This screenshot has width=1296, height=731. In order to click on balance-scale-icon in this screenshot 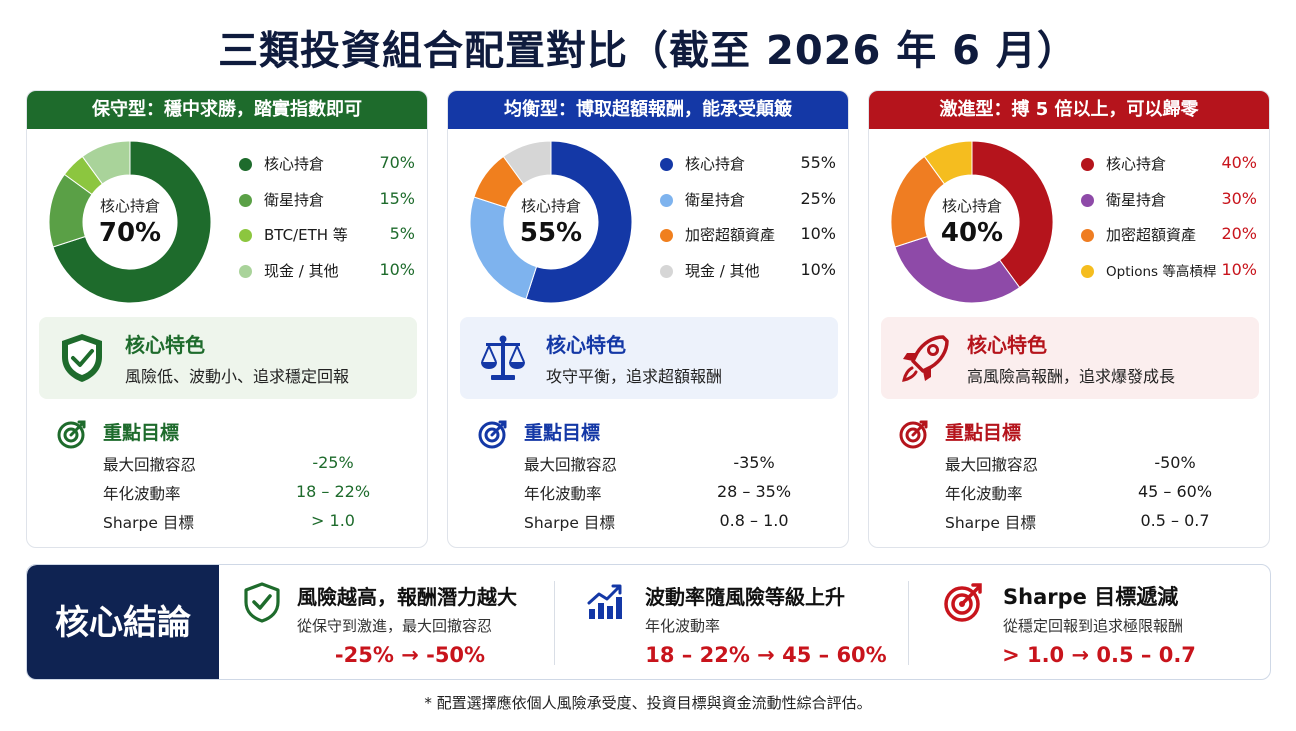, I will do `click(503, 357)`.